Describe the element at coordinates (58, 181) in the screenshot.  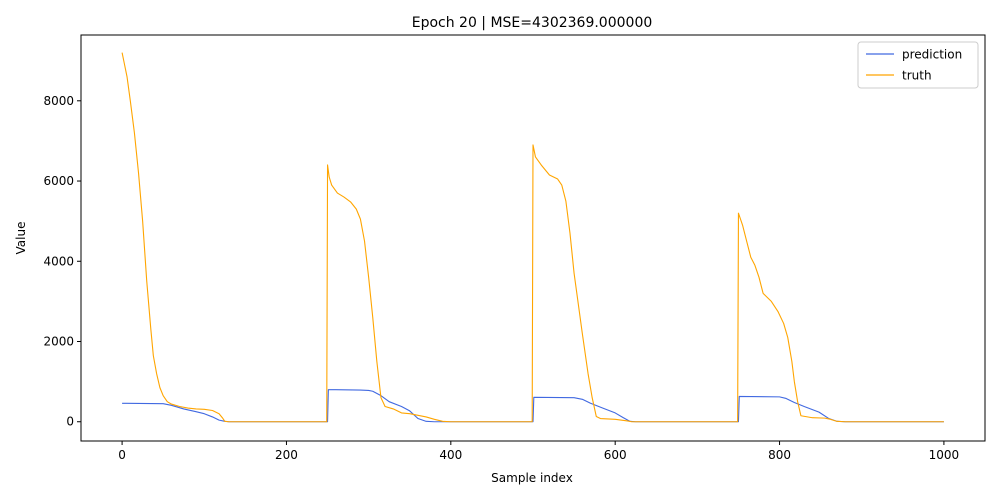
I see `y-tick-label: 6000` at that location.